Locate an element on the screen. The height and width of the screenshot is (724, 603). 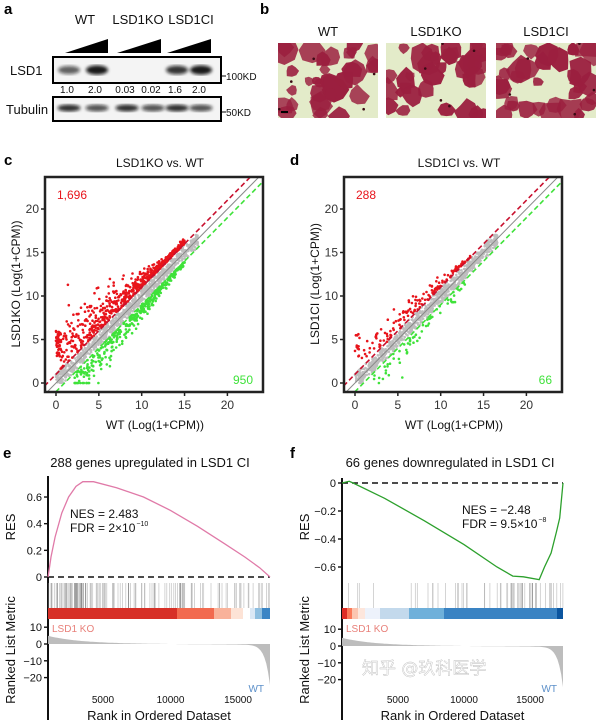
band-quantification: 1.6 is located at coordinates (175, 90).